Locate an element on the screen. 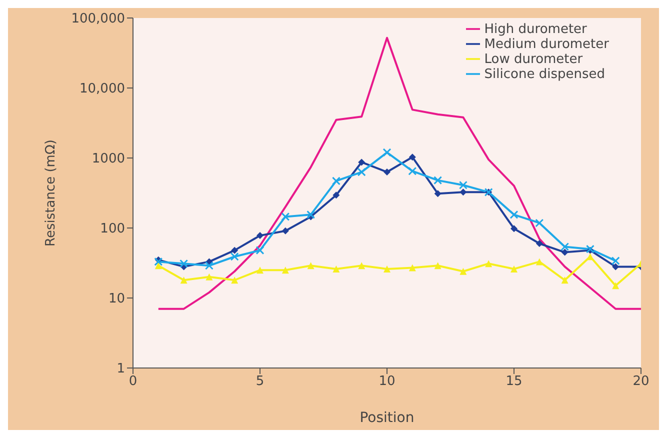 The width and height of the screenshot is (667, 438). x-axis-title: Position is located at coordinates (387, 418).